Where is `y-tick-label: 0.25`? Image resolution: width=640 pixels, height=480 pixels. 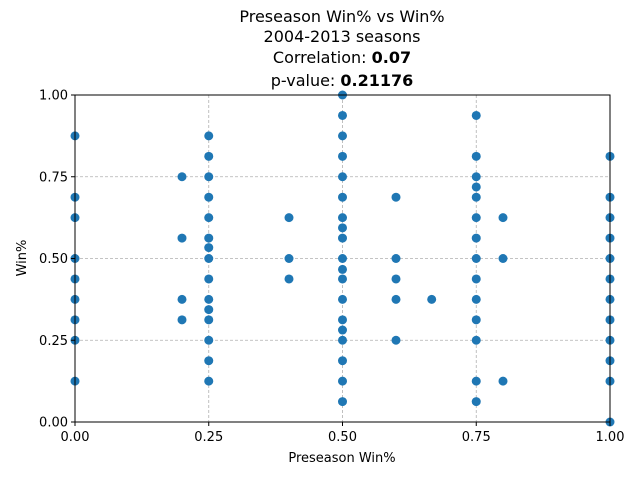
y-tick-label: 0.25 is located at coordinates (53, 341).